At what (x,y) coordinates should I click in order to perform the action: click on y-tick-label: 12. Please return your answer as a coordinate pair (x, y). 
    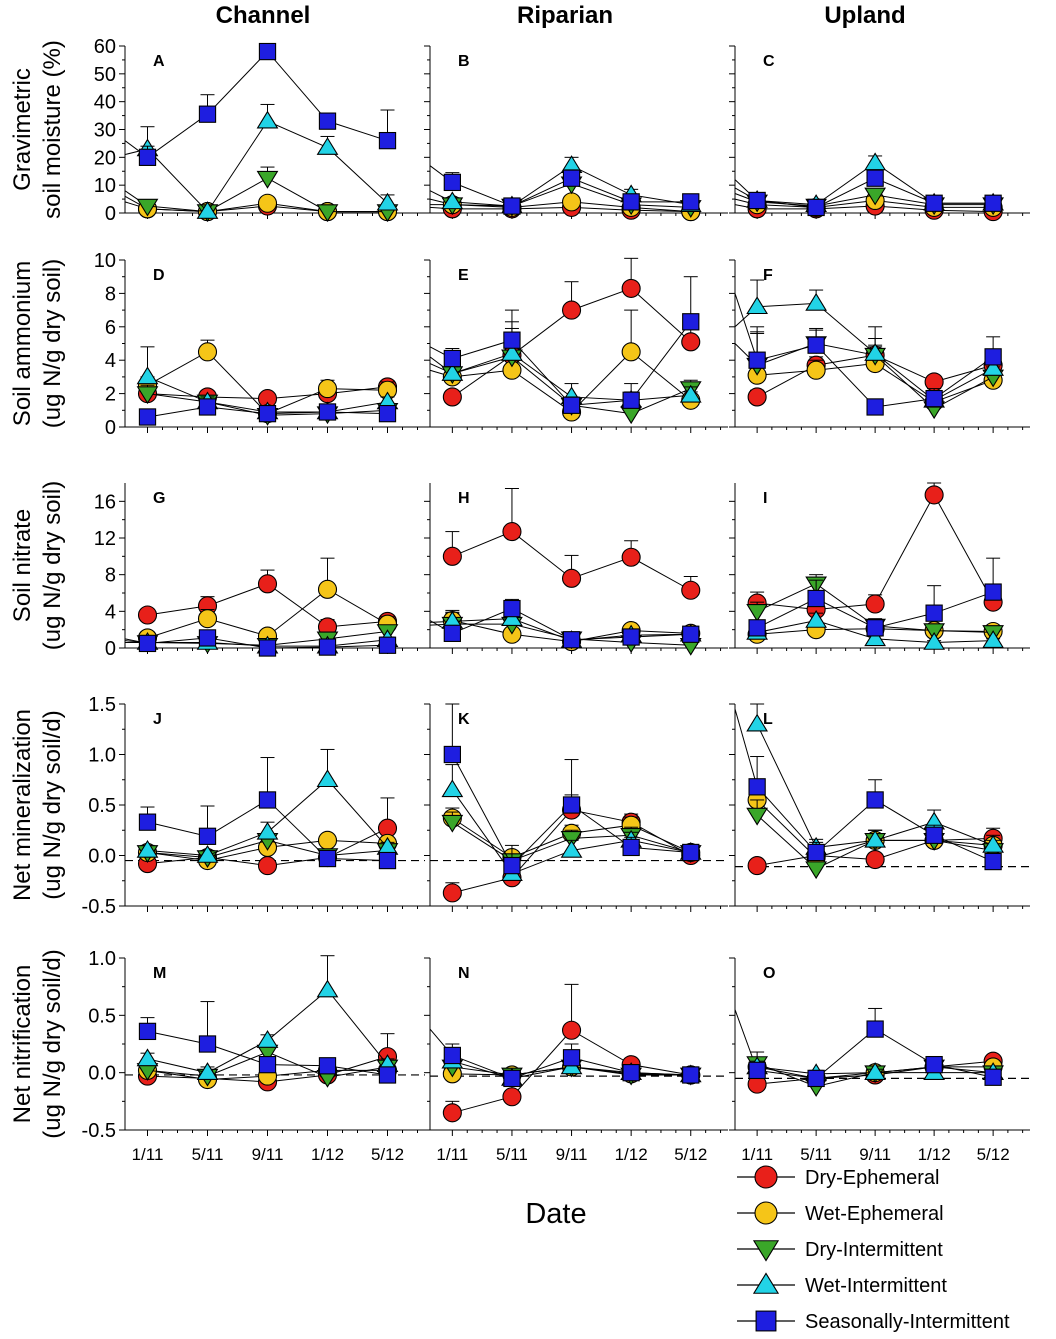
    Looking at the image, I should click on (105, 539).